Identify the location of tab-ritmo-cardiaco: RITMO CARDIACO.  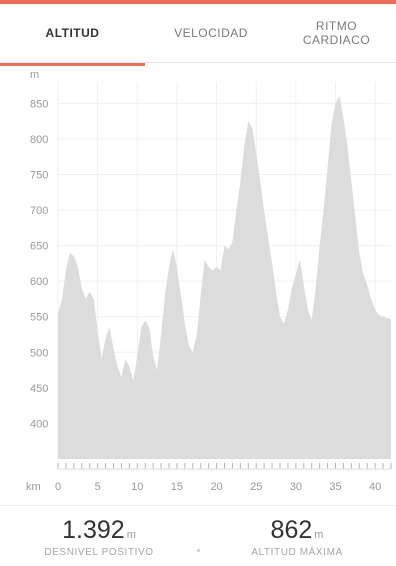
(336, 33).